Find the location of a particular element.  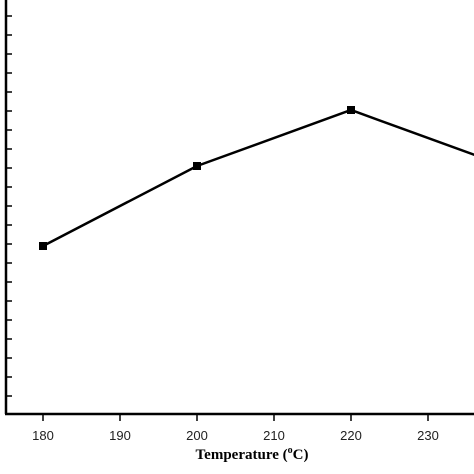

x-axis-title-end: C) is located at coordinates (301, 455).